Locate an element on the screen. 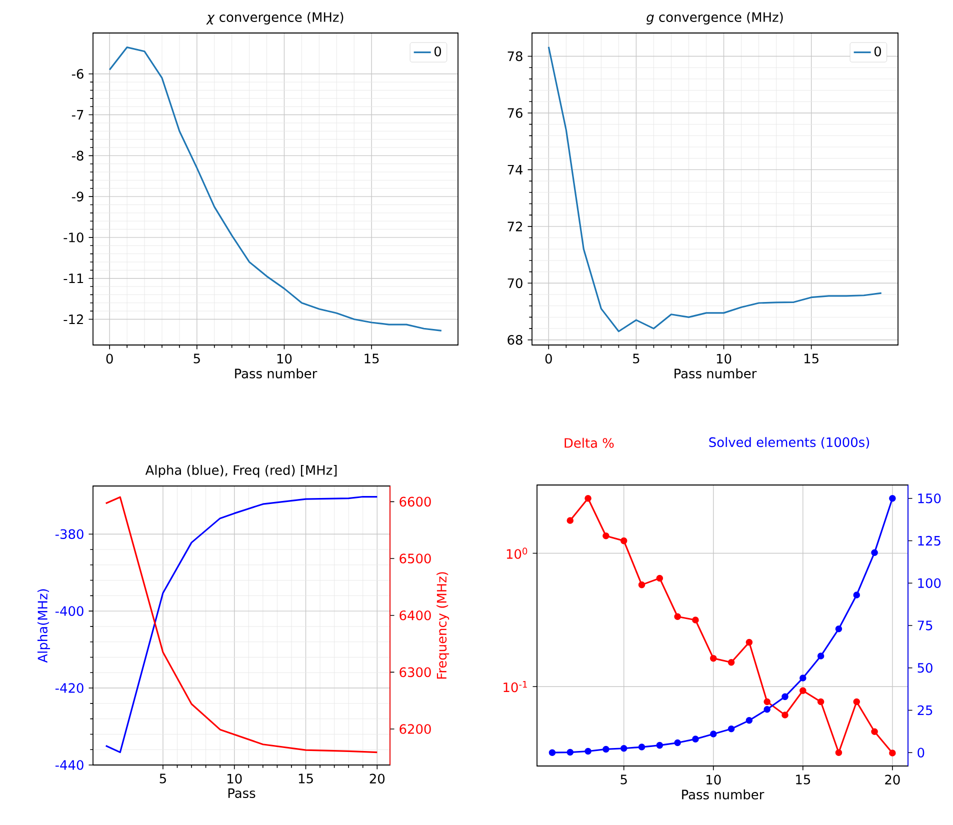 This screenshot has width=953, height=825. y2-axis-title: Frequency (MHz) is located at coordinates (443, 625).